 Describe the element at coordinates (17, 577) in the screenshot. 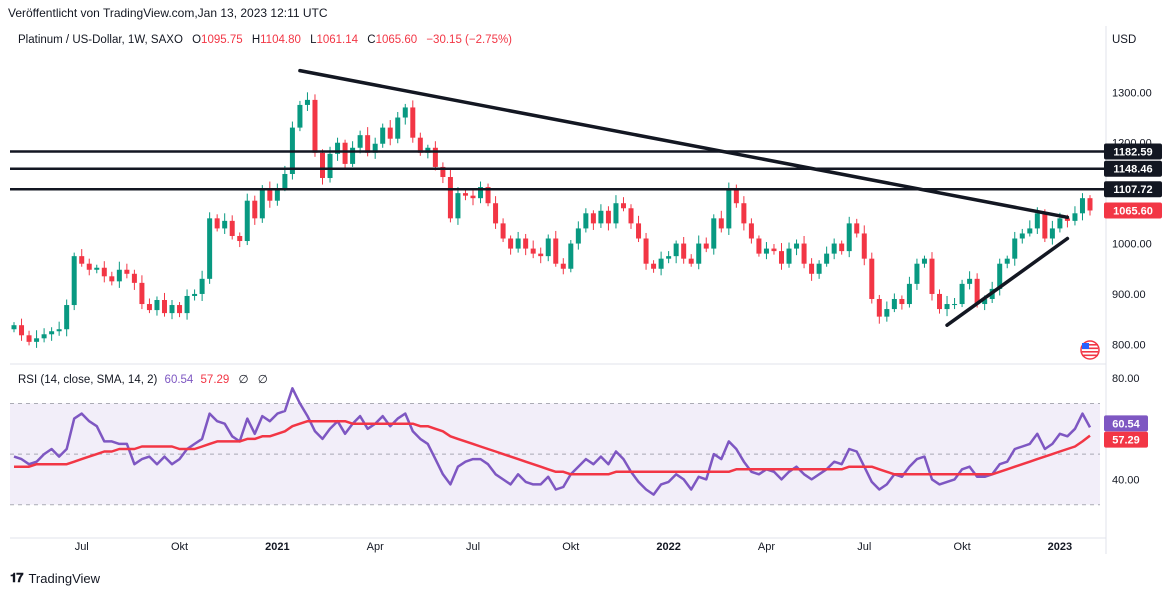

I see `tradingview-logo-icon: 𝟏𝟕` at that location.